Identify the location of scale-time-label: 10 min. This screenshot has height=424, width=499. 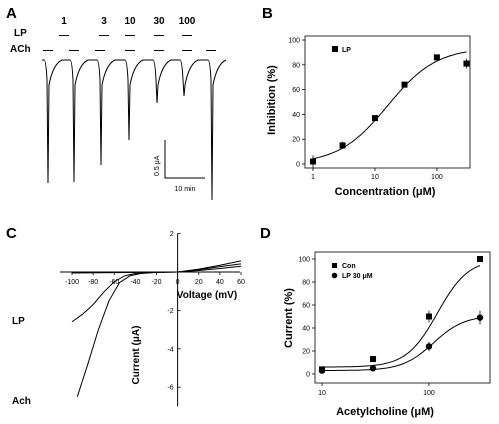
(184, 189).